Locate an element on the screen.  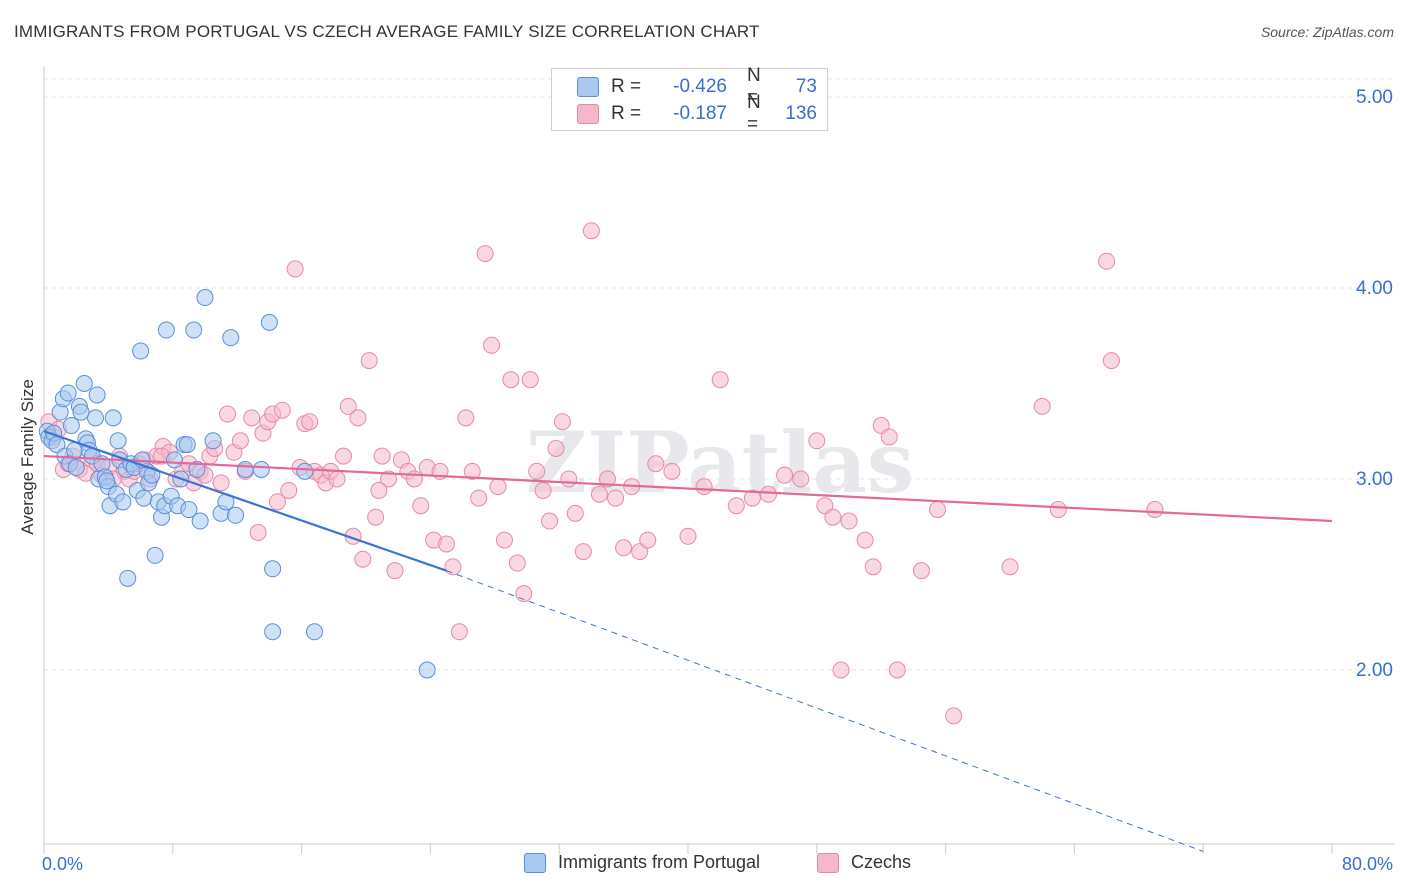
legend-row-czechs: R = -0.187 N = 136 is located at coordinates (697, 113).